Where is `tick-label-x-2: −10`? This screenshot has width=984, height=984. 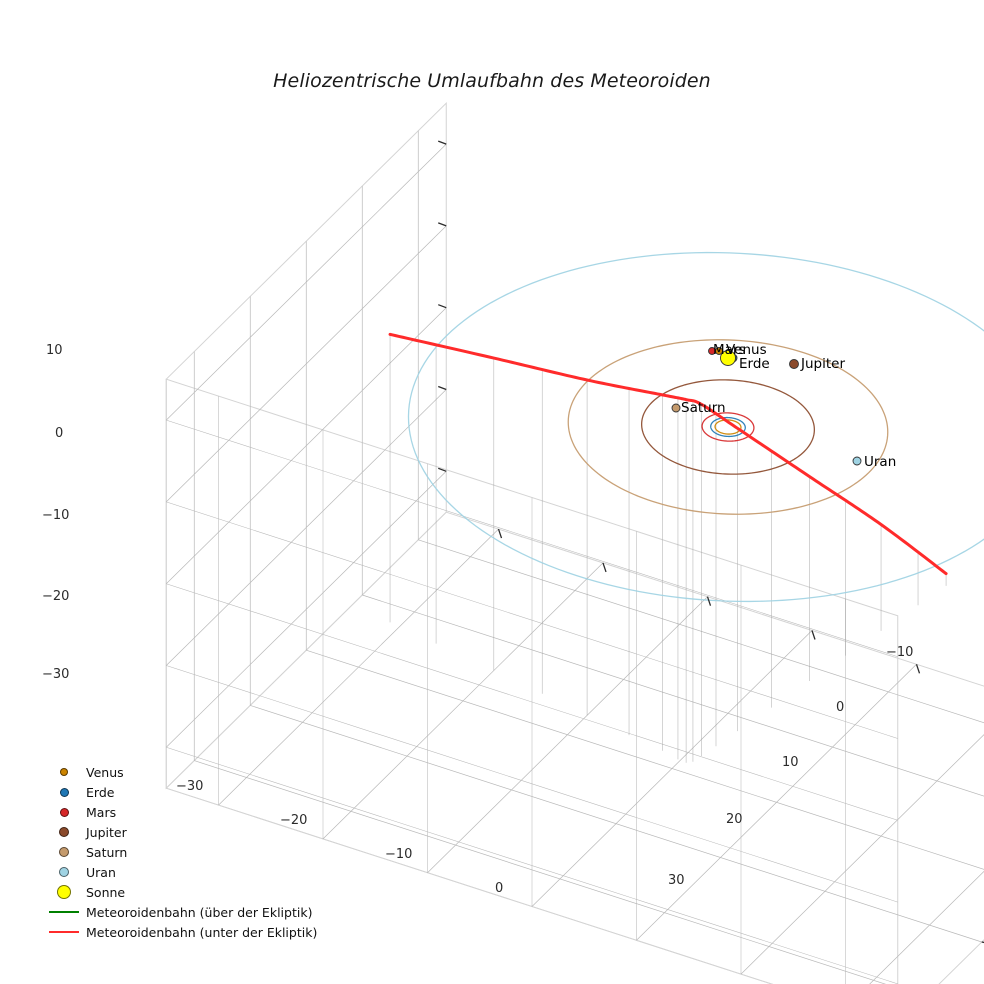
tick-label-x-2: −10 is located at coordinates (399, 854).